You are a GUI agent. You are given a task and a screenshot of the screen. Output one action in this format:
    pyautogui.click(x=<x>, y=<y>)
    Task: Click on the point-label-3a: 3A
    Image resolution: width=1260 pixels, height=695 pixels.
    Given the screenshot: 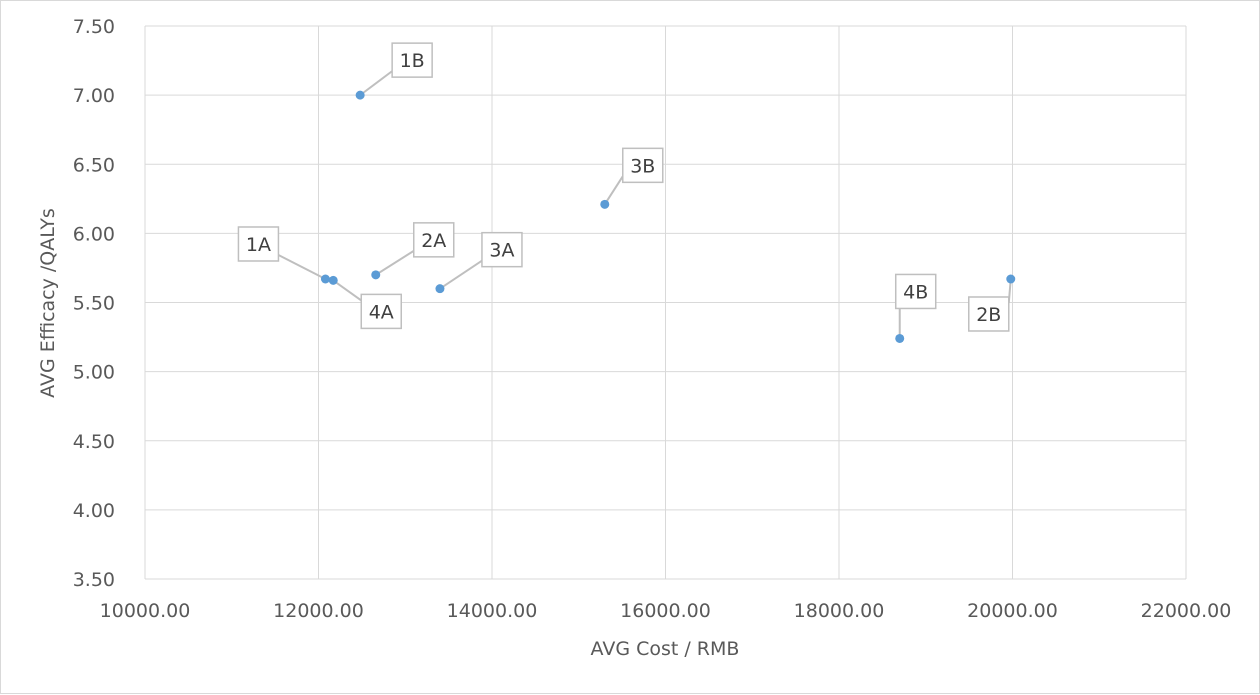 What is the action you would take?
    pyautogui.click(x=501, y=251)
    